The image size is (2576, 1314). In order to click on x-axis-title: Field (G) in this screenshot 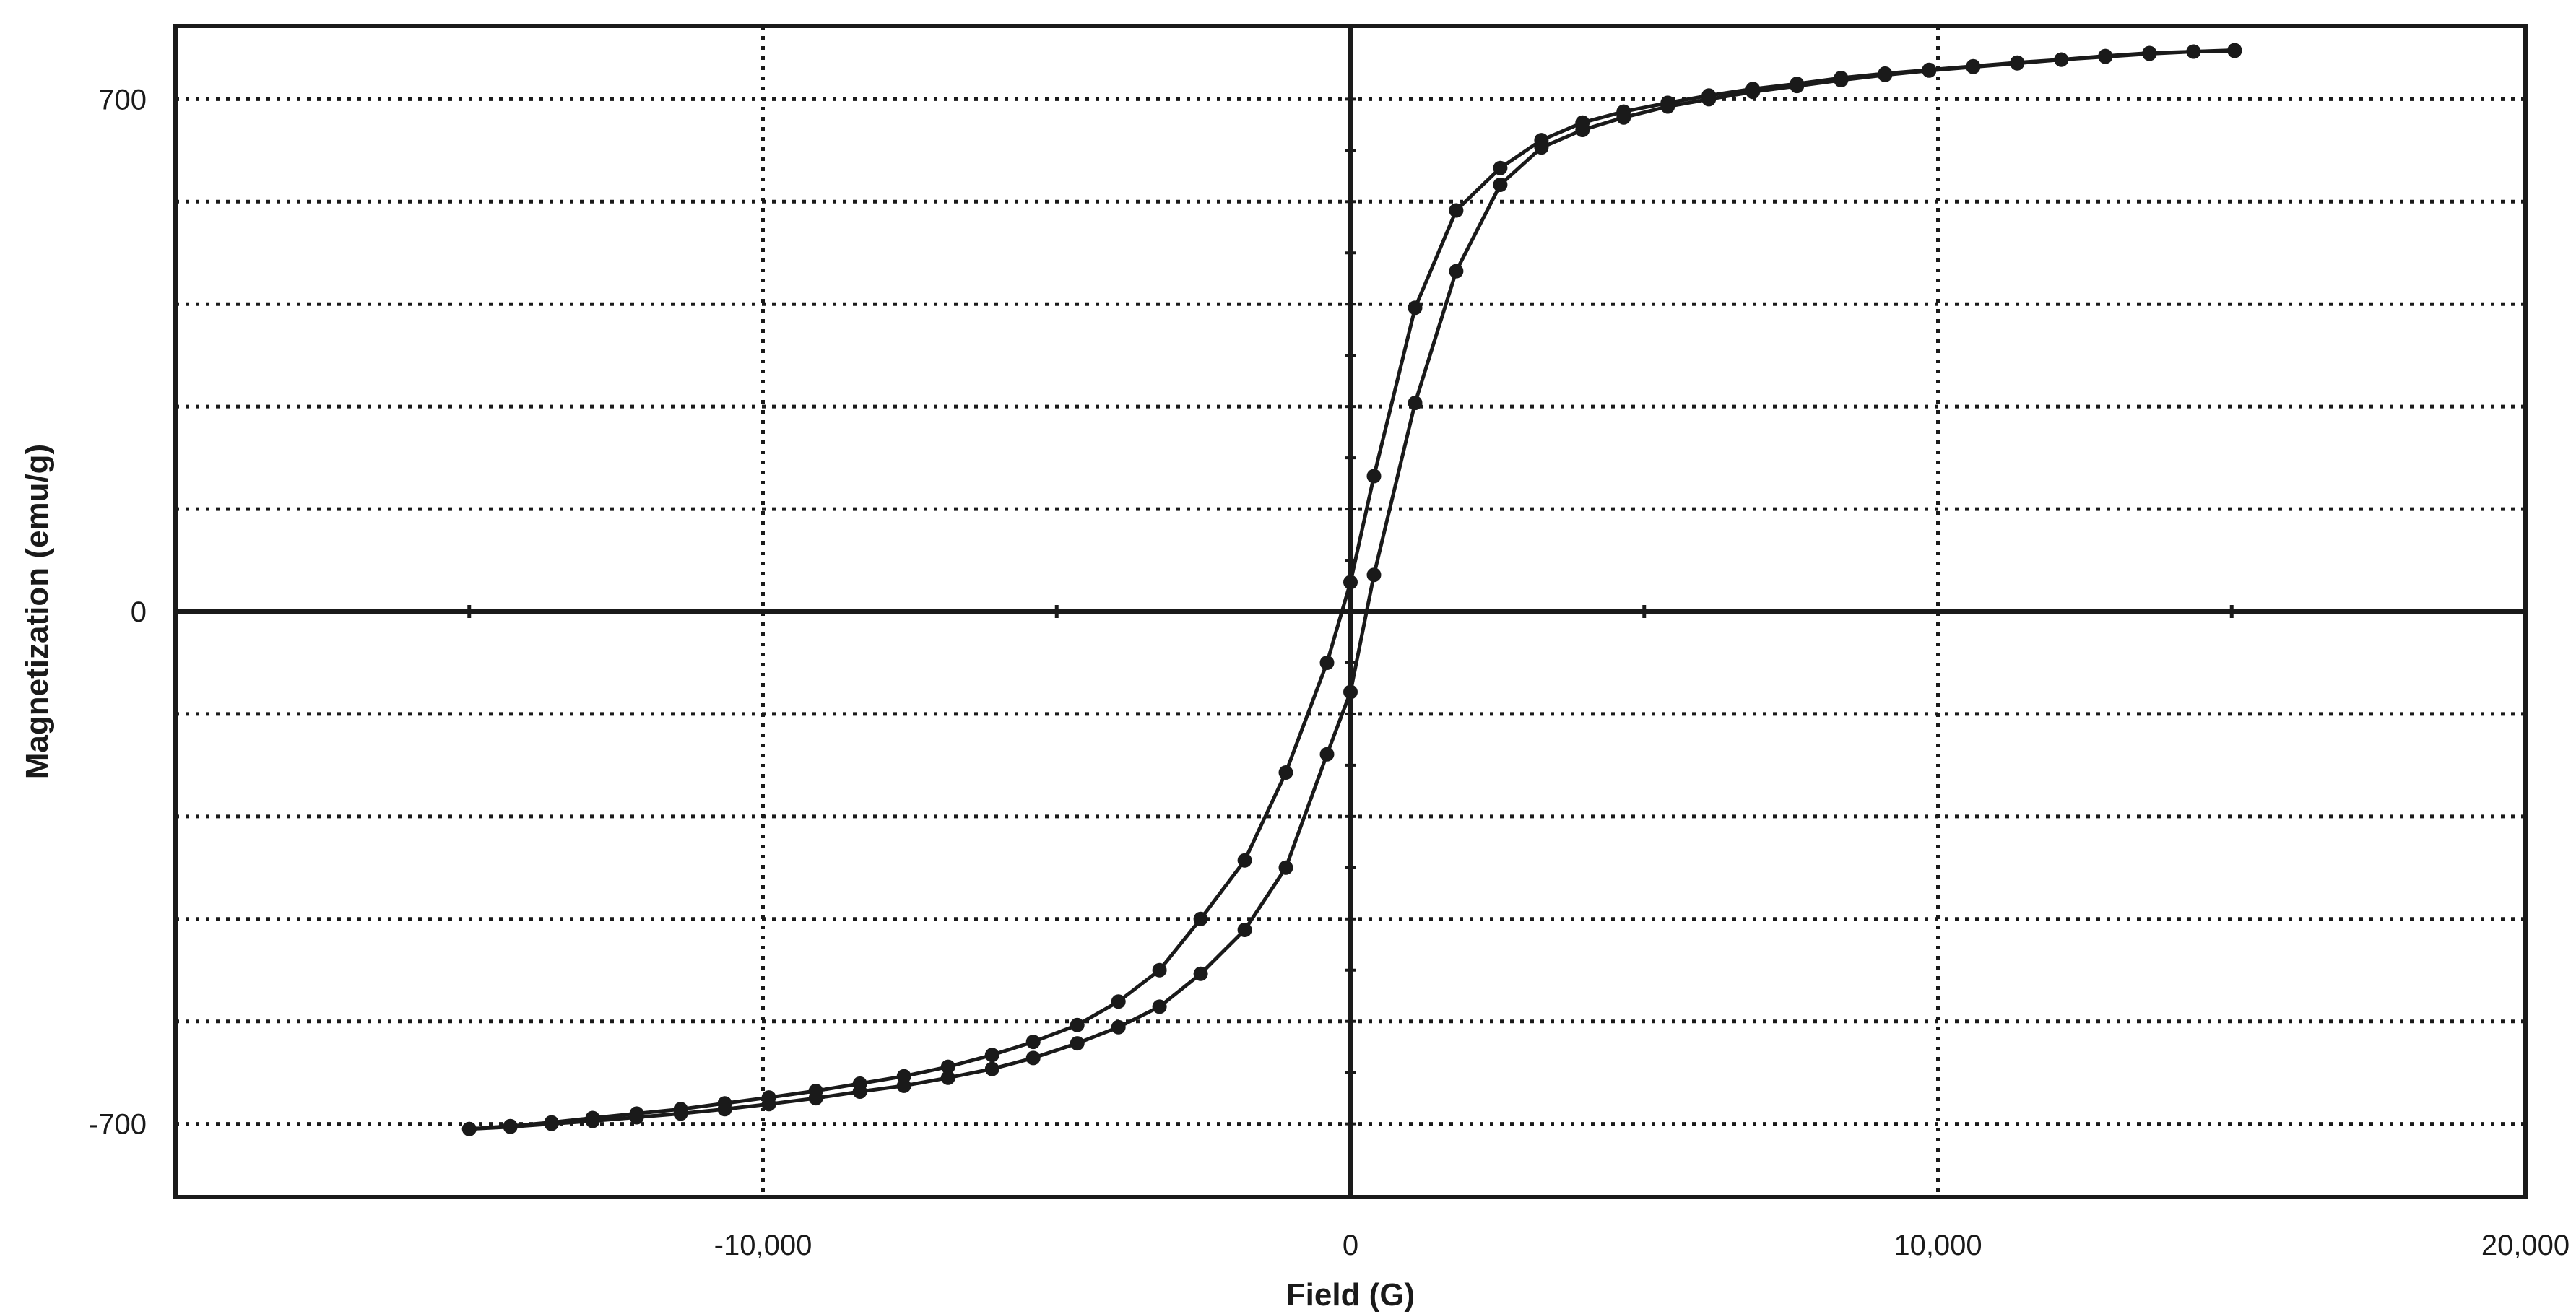, I will do `click(1350, 1295)`.